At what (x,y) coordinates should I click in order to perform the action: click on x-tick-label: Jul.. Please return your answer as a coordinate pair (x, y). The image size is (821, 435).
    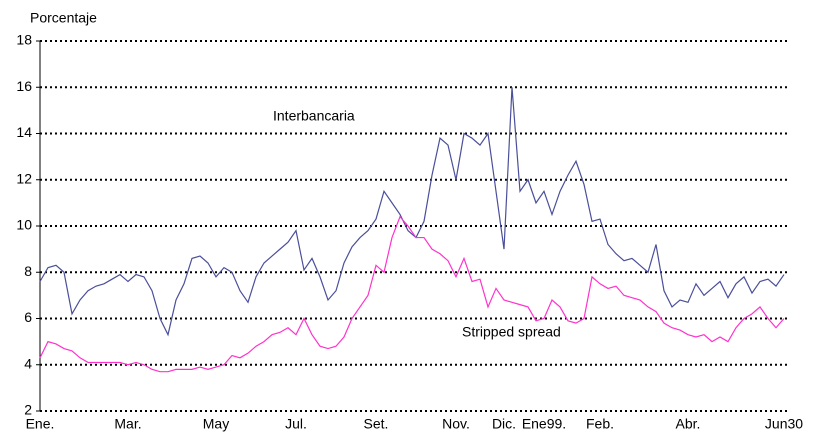
    Looking at the image, I should click on (296, 424).